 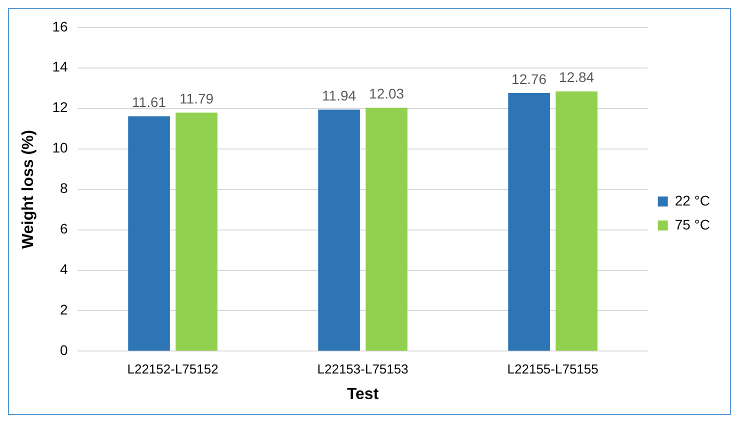 I want to click on legend-label: 75 °C, so click(x=692, y=224).